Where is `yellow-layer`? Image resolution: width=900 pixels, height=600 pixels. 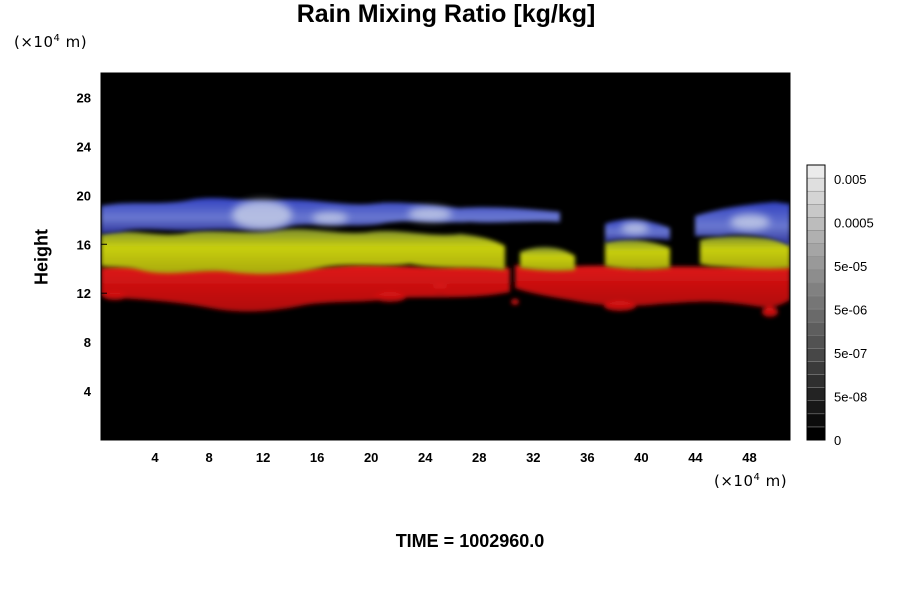 yellow-layer is located at coordinates (445, 252).